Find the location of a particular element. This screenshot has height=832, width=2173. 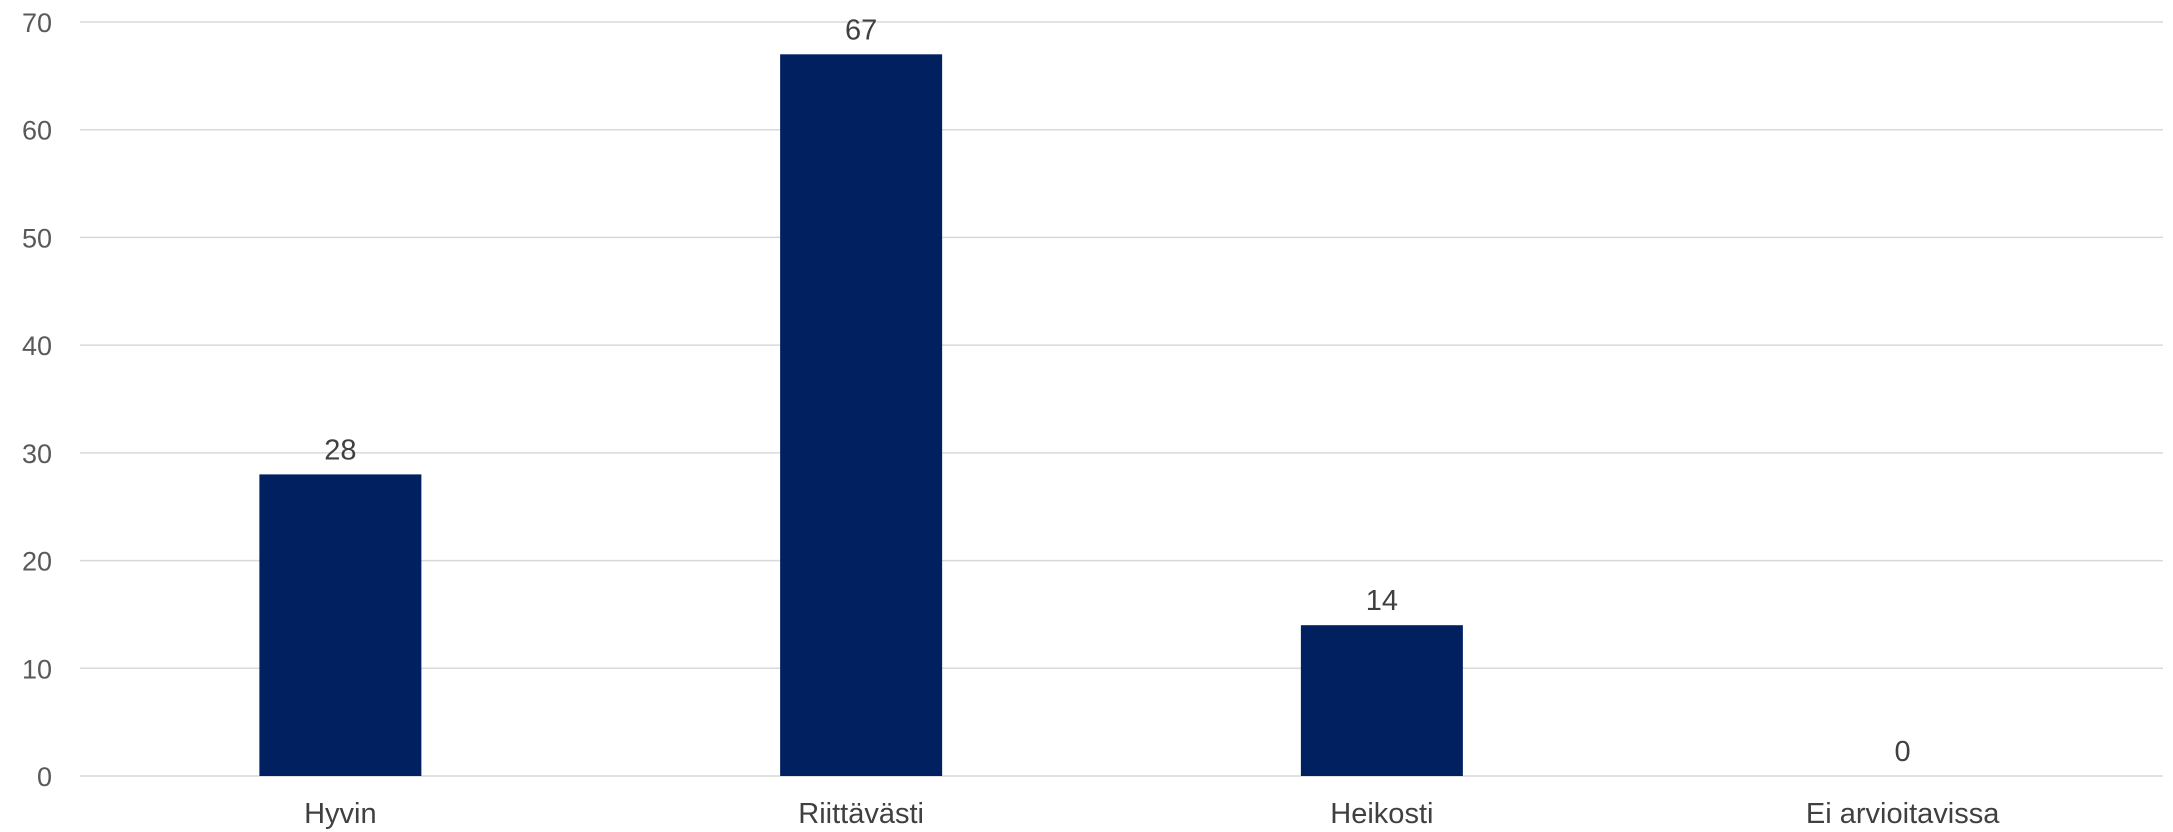

category-label: Ei arvioitavissa is located at coordinates (1903, 814).